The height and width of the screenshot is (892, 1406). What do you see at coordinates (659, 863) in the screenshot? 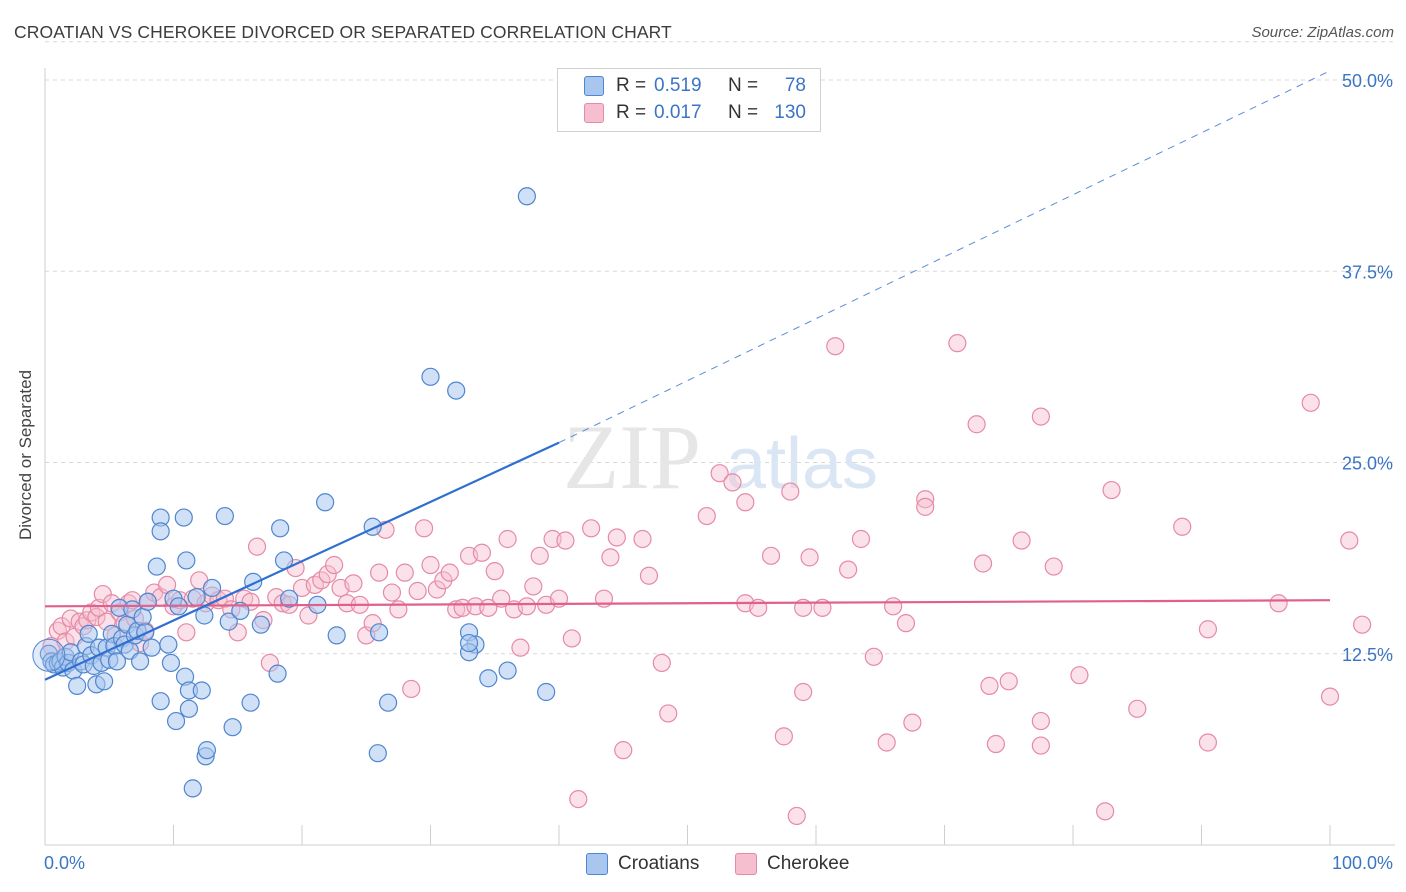
I see `legend-label-croatians: Croatians` at bounding box center [659, 863].